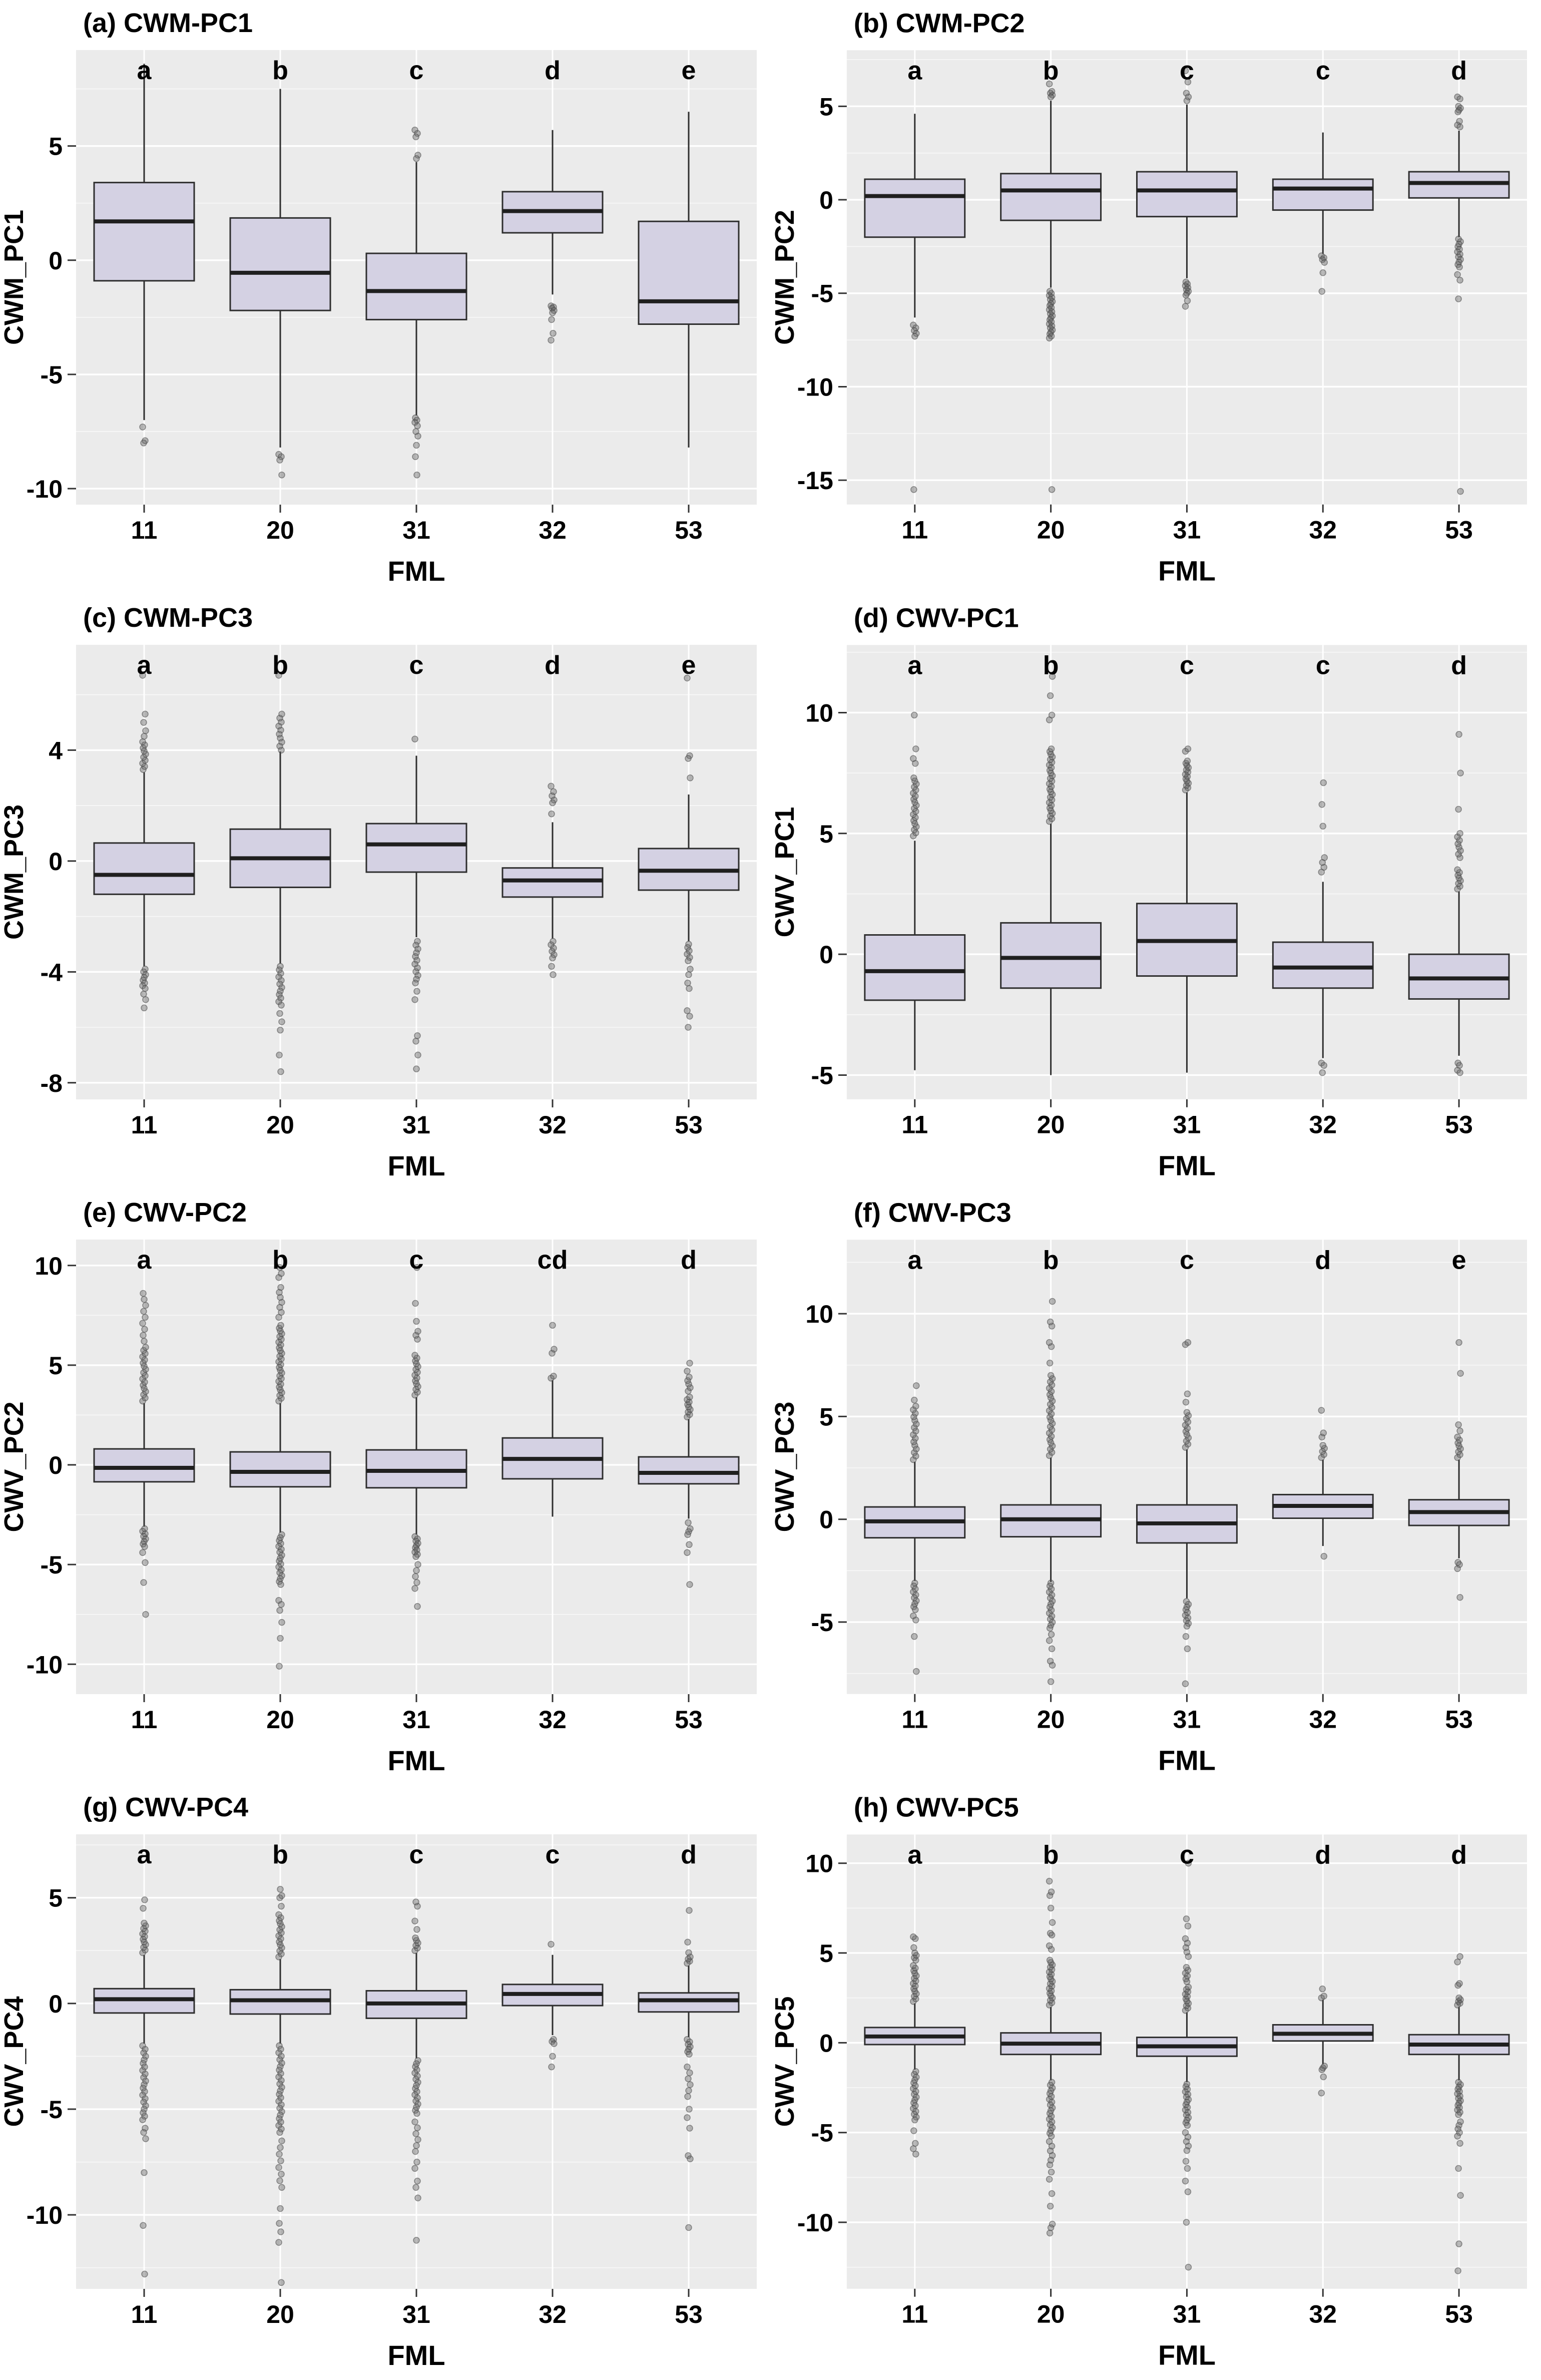  What do you see at coordinates (689, 1720) in the screenshot?
I see `x-tick-label: 53` at bounding box center [689, 1720].